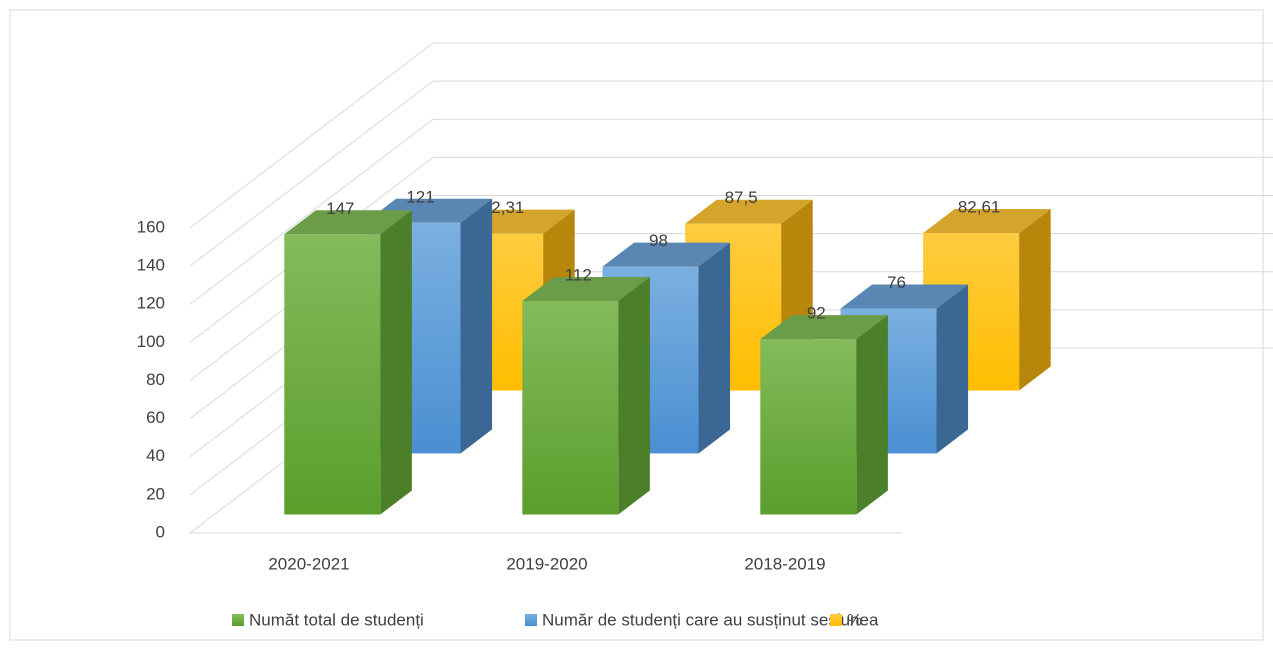  Describe the element at coordinates (151, 341) in the screenshot. I see `y-tick-label: 100` at that location.